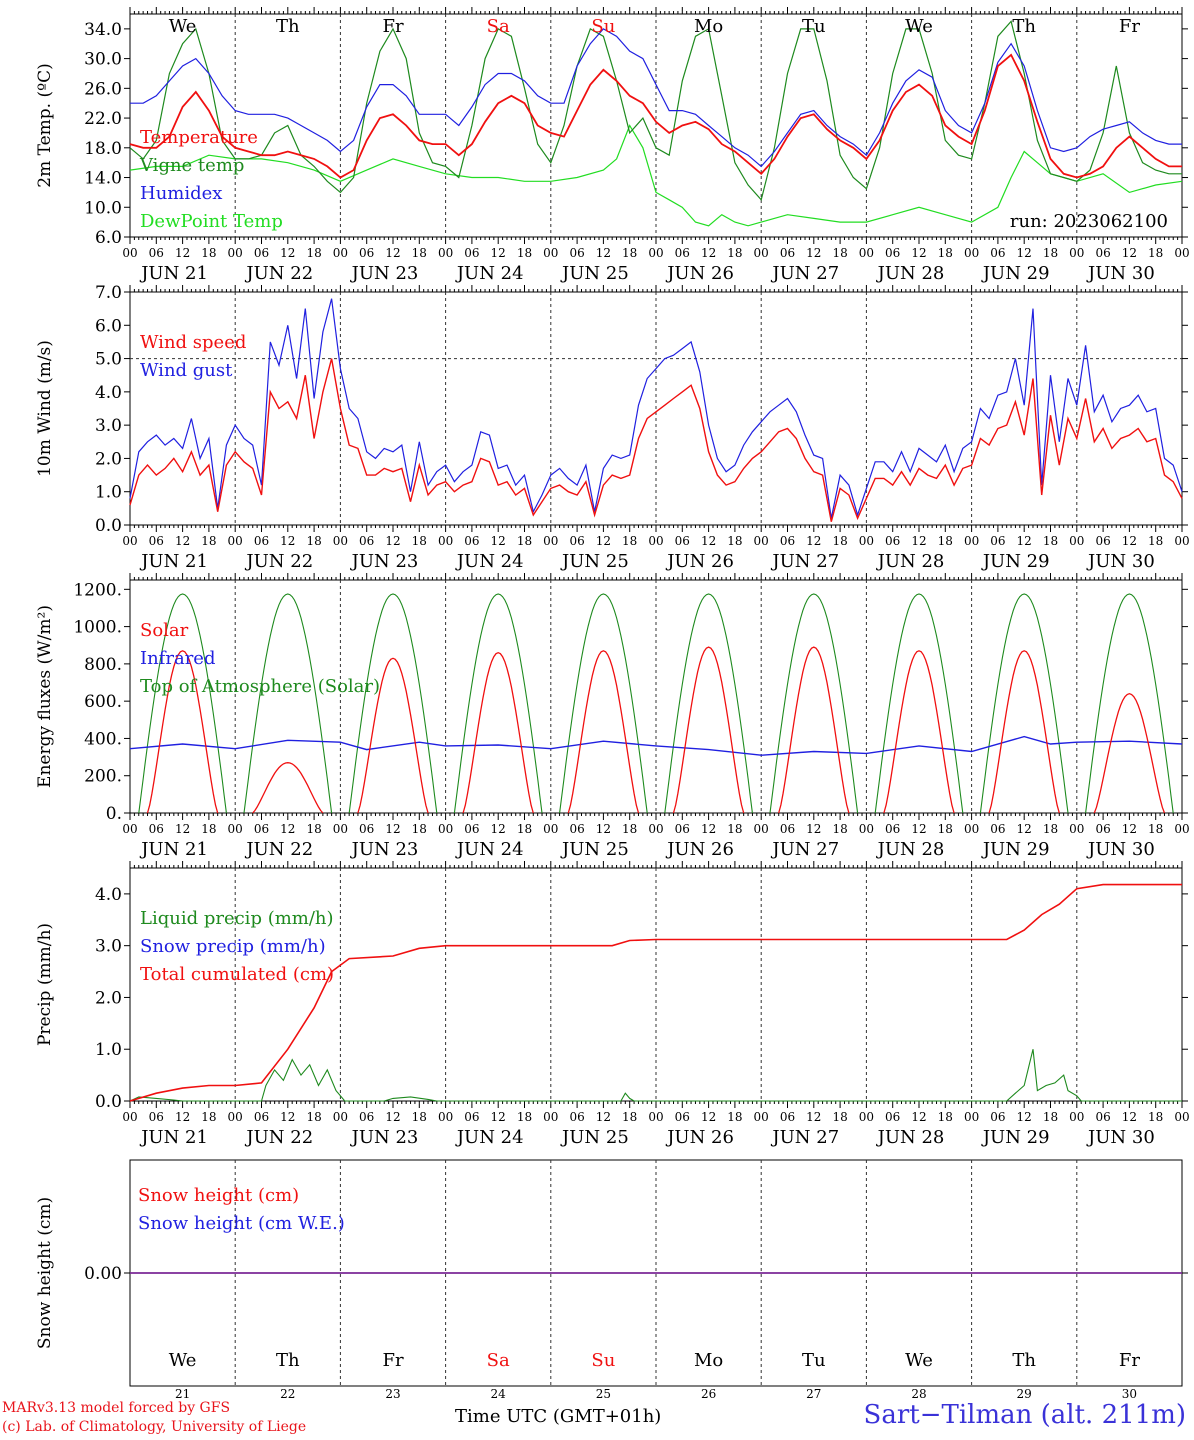 Image resolution: width=1194 pixels, height=1440 pixels. Describe the element at coordinates (108, 426) in the screenshot. I see `y-tick-label: 3.0` at that location.